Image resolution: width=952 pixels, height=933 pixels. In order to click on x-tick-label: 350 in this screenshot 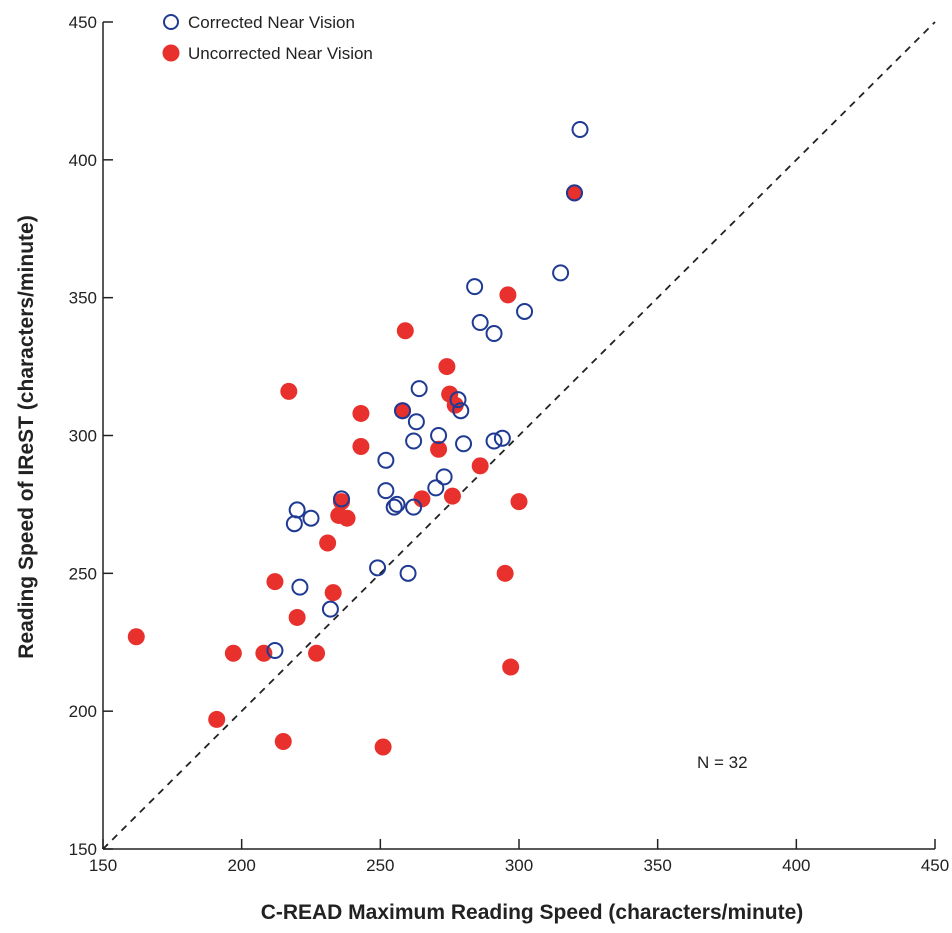, I will do `click(657, 865)`.